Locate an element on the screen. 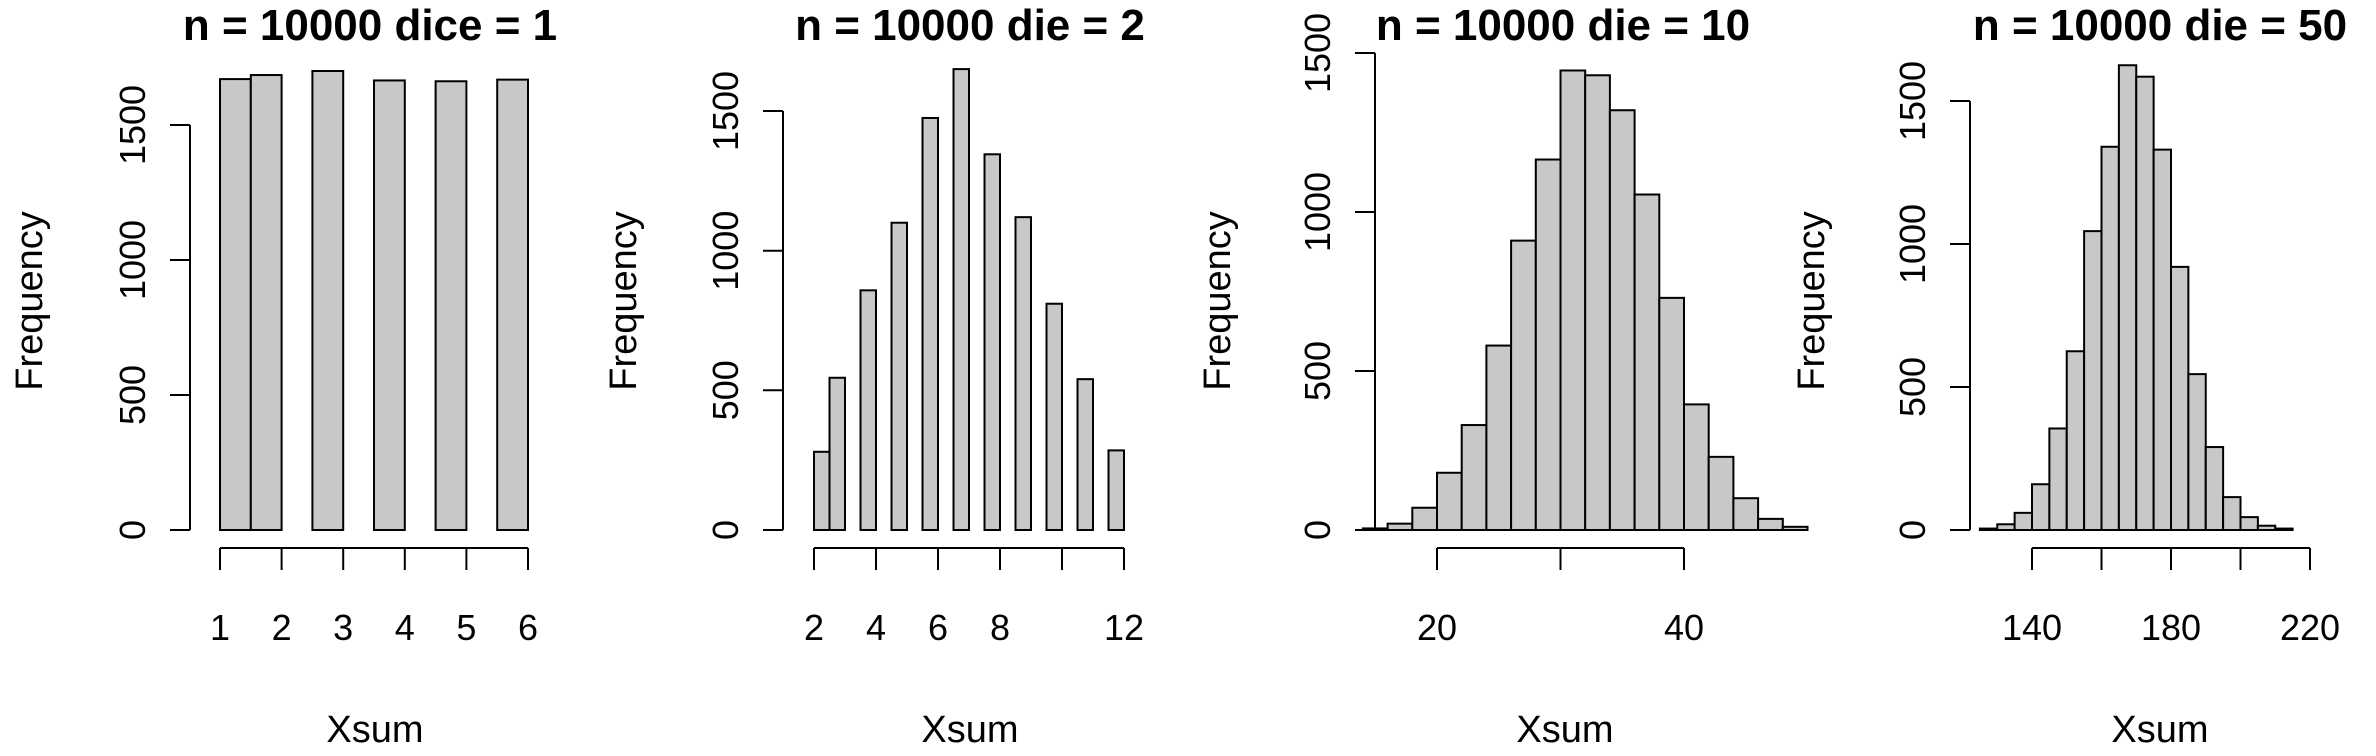  x-tick-label: 220 is located at coordinates (2310, 627).